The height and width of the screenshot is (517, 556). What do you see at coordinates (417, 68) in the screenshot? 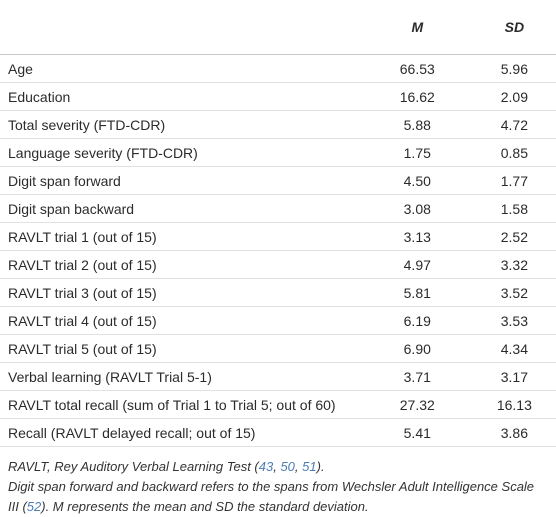
I see `value-cell: 66.53` at bounding box center [417, 68].